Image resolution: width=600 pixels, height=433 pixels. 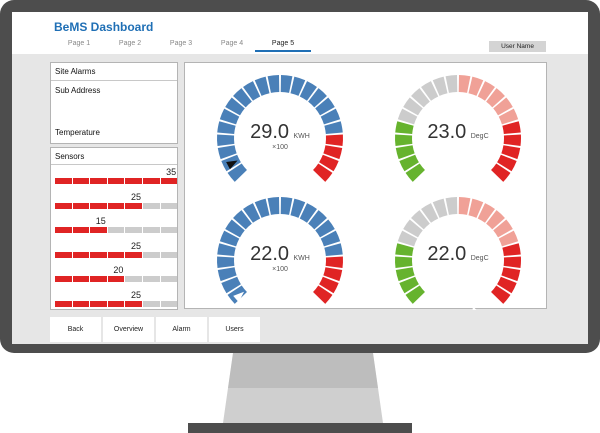 What do you see at coordinates (181, 329) in the screenshot?
I see `alarm-button: Alarm` at bounding box center [181, 329].